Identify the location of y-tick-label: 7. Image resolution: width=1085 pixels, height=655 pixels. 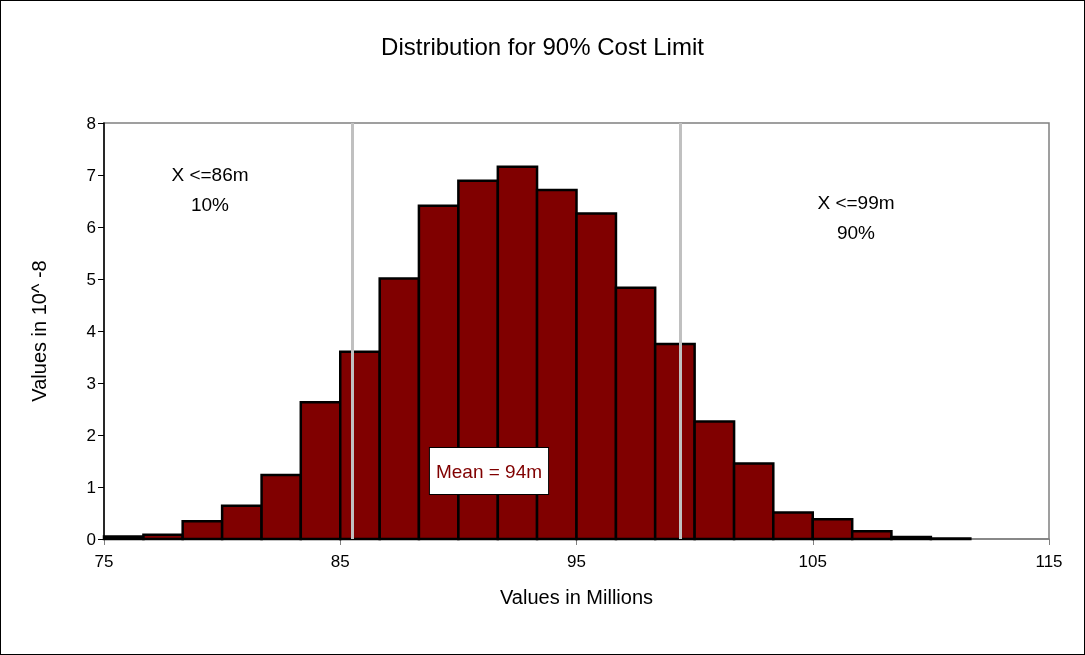
(91, 175).